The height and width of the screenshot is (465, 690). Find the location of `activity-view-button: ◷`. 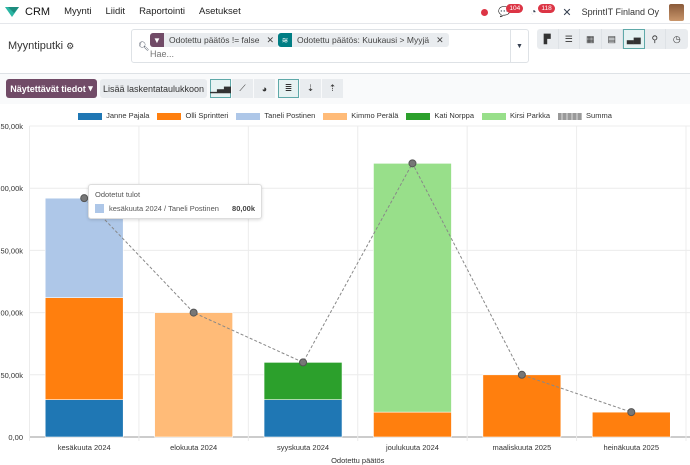

activity-view-button: ◷ is located at coordinates (676, 38).